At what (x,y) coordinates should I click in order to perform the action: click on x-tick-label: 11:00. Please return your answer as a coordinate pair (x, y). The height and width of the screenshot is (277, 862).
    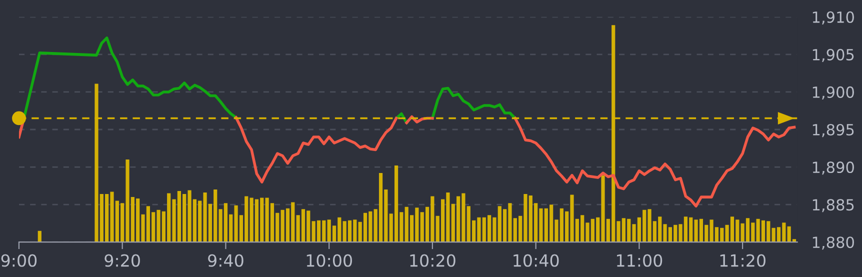
    Looking at the image, I should click on (639, 260).